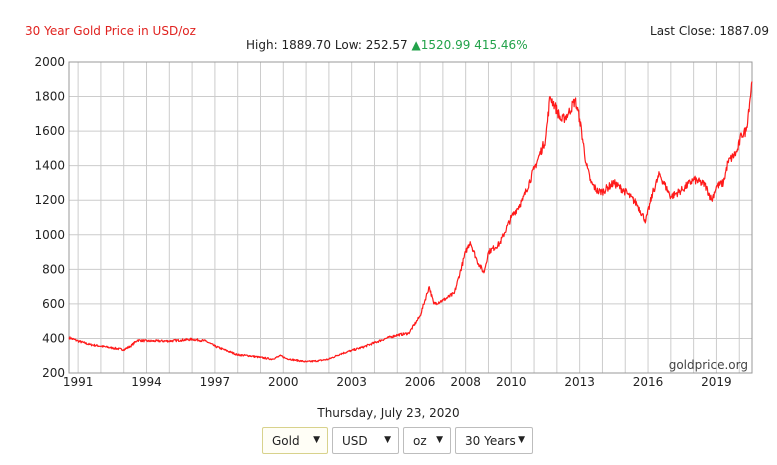 Image resolution: width=777 pixels, height=465 pixels. I want to click on y-tick-label: 400, so click(53, 338).